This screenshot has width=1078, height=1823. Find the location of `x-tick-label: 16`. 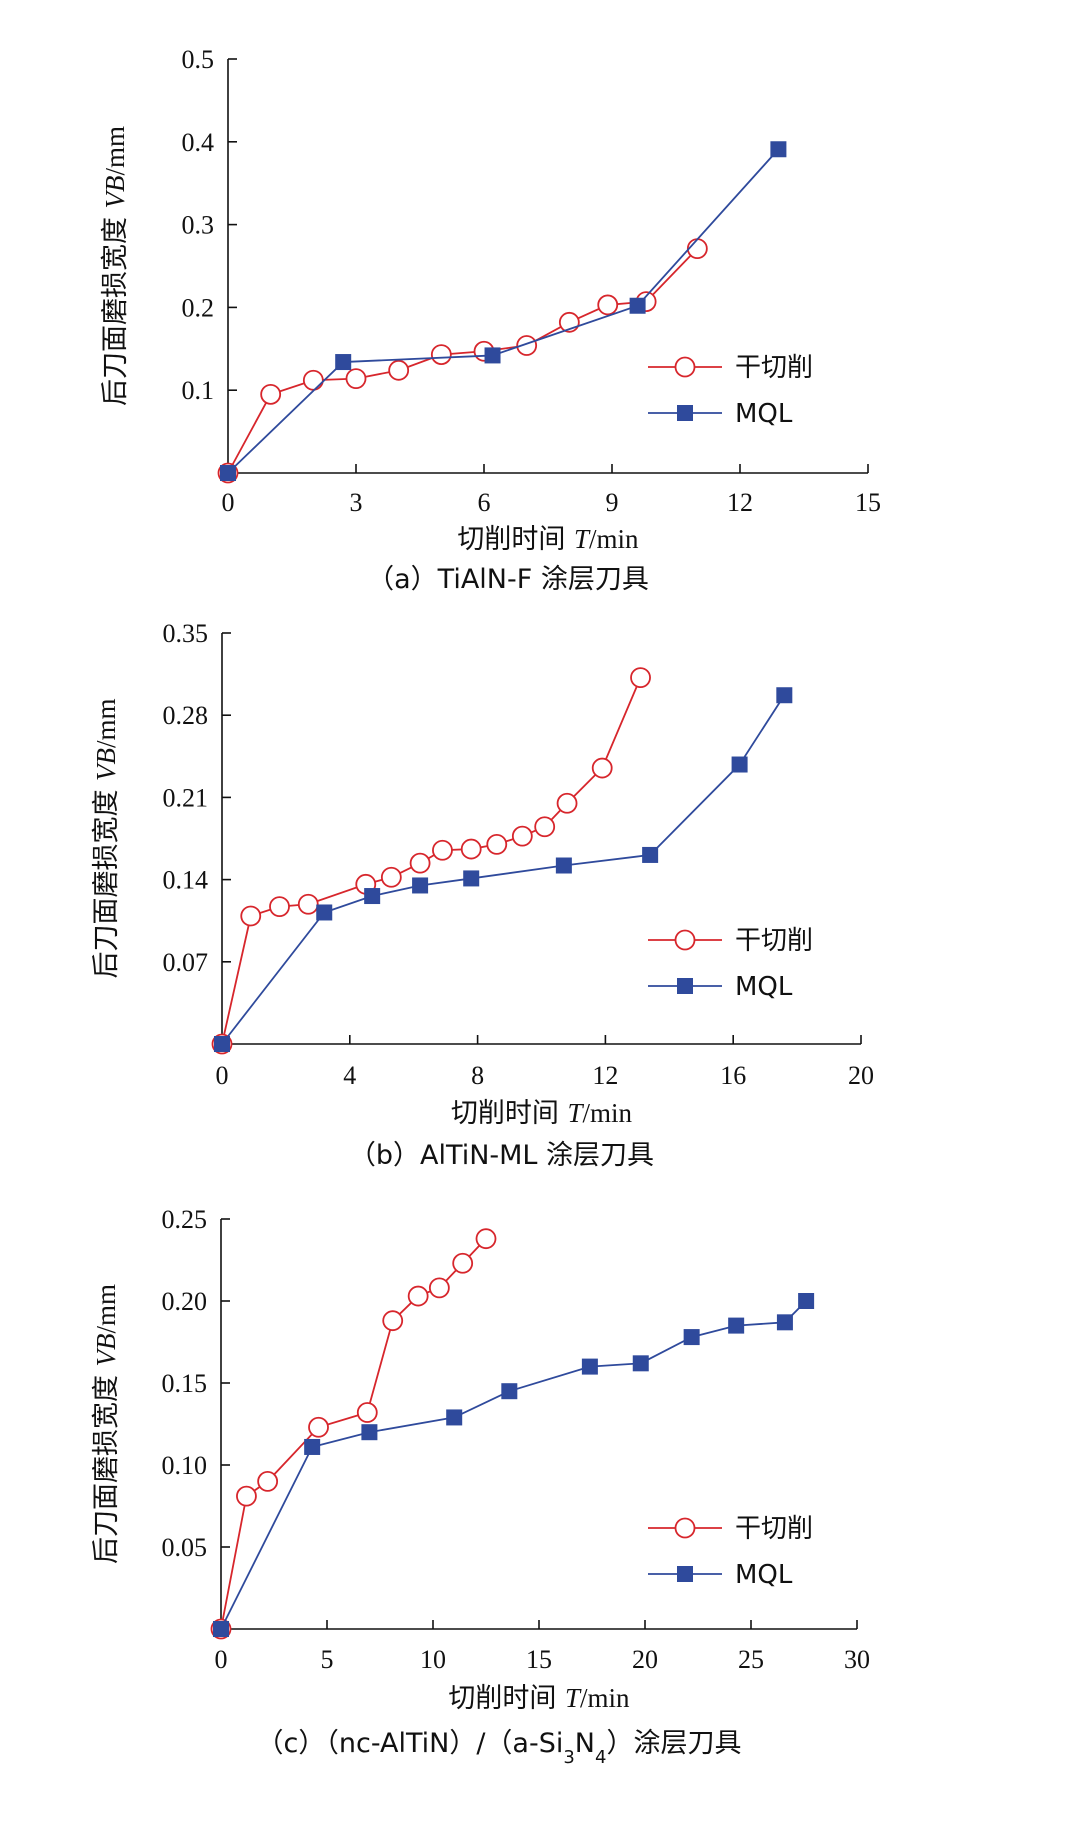

x-tick-label: 16 is located at coordinates (733, 1075).